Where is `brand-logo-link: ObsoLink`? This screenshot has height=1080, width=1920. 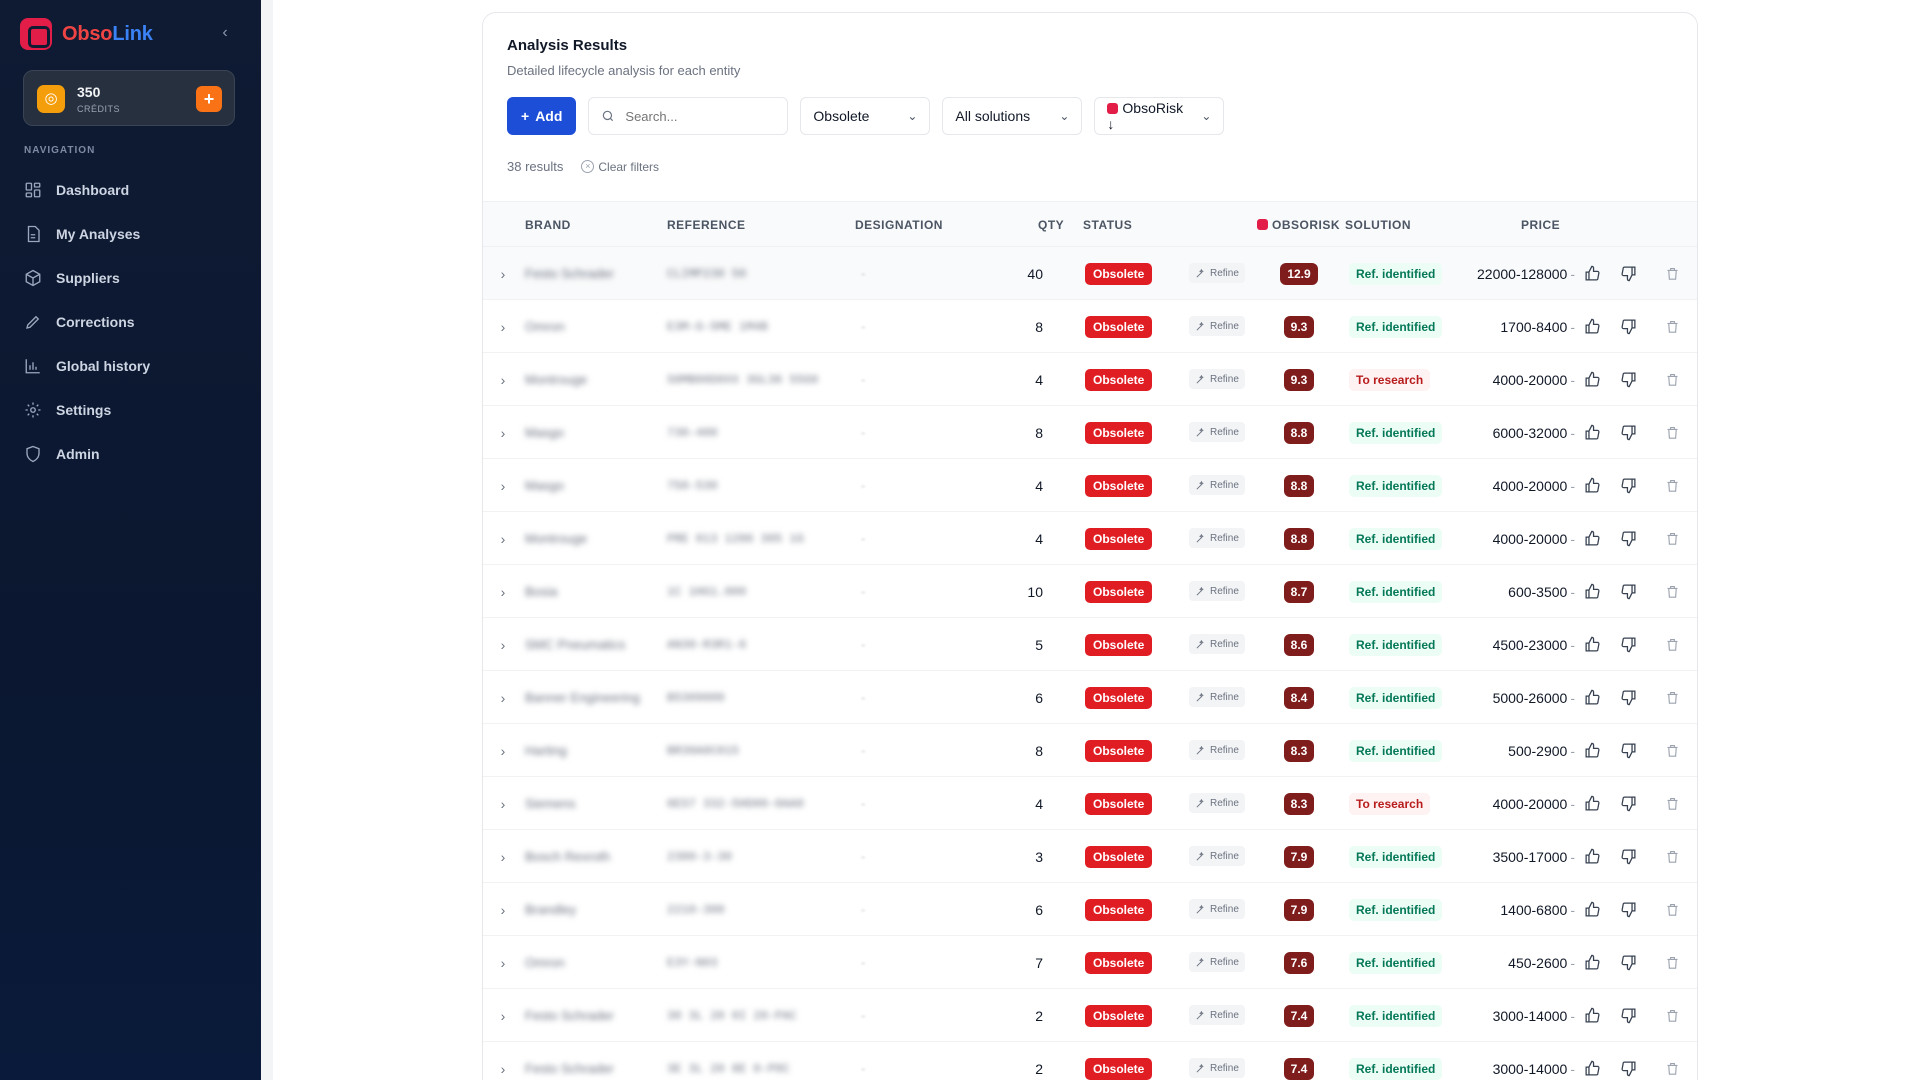 brand-logo-link: ObsoLink is located at coordinates (86, 34).